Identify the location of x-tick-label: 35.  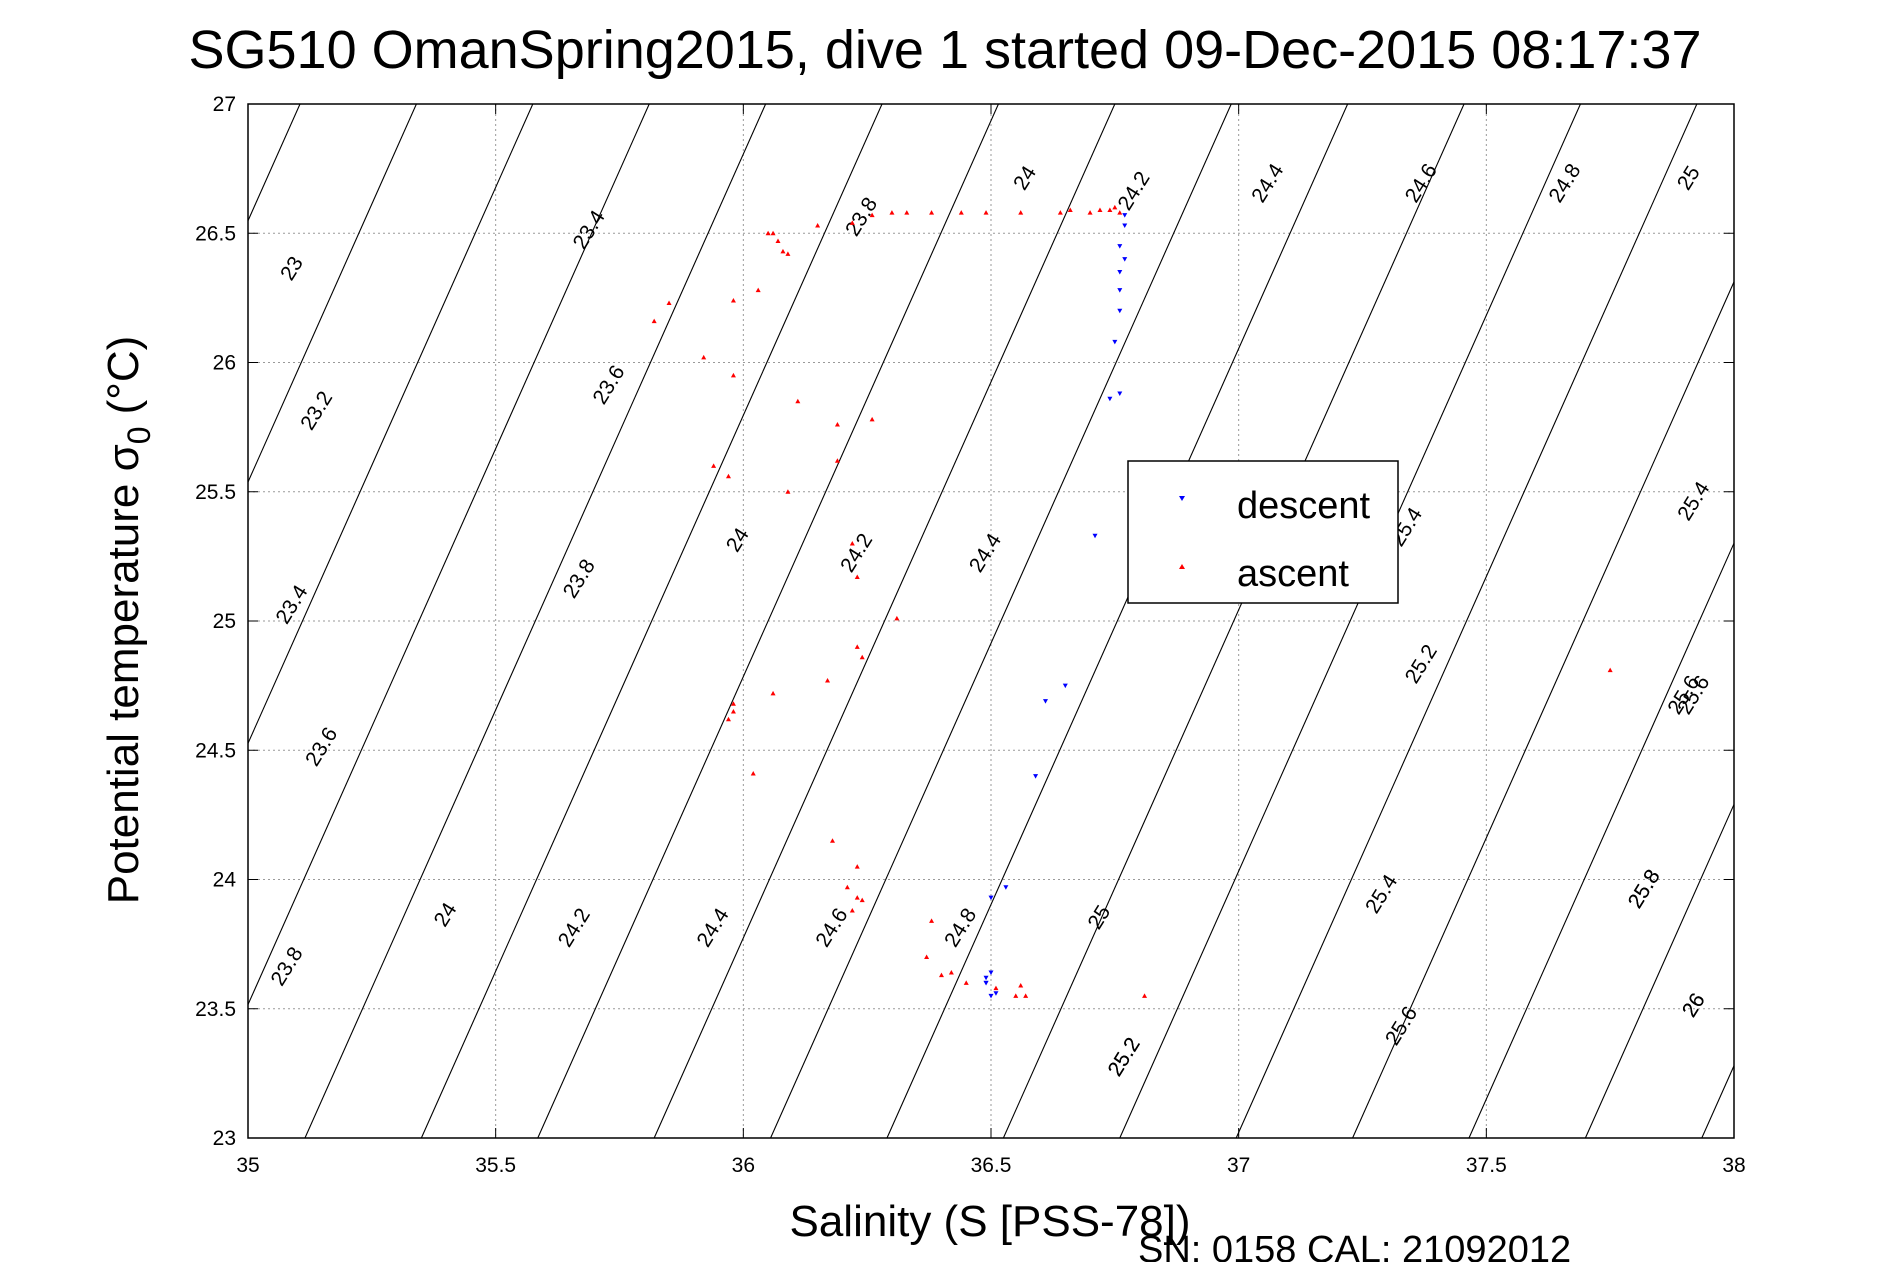
(247, 1165).